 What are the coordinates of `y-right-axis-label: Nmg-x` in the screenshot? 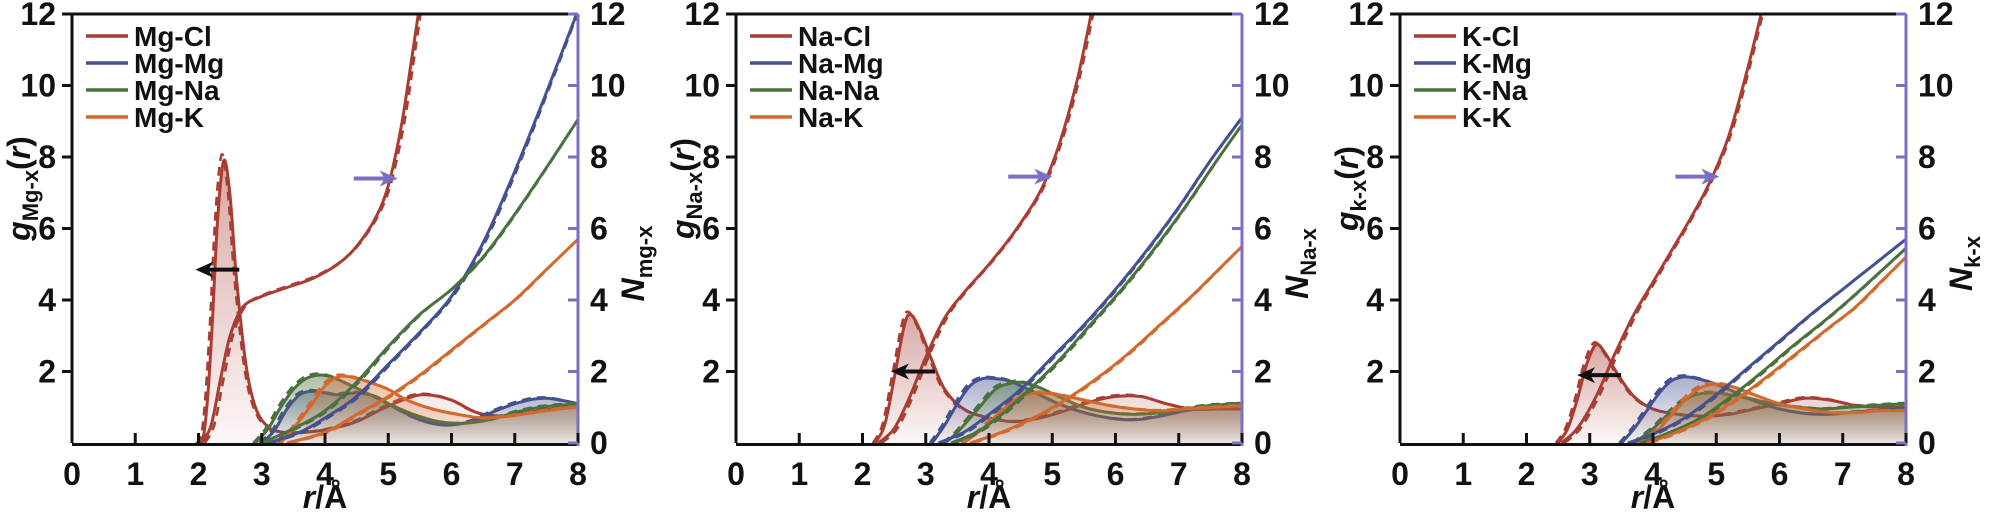 It's located at (636, 263).